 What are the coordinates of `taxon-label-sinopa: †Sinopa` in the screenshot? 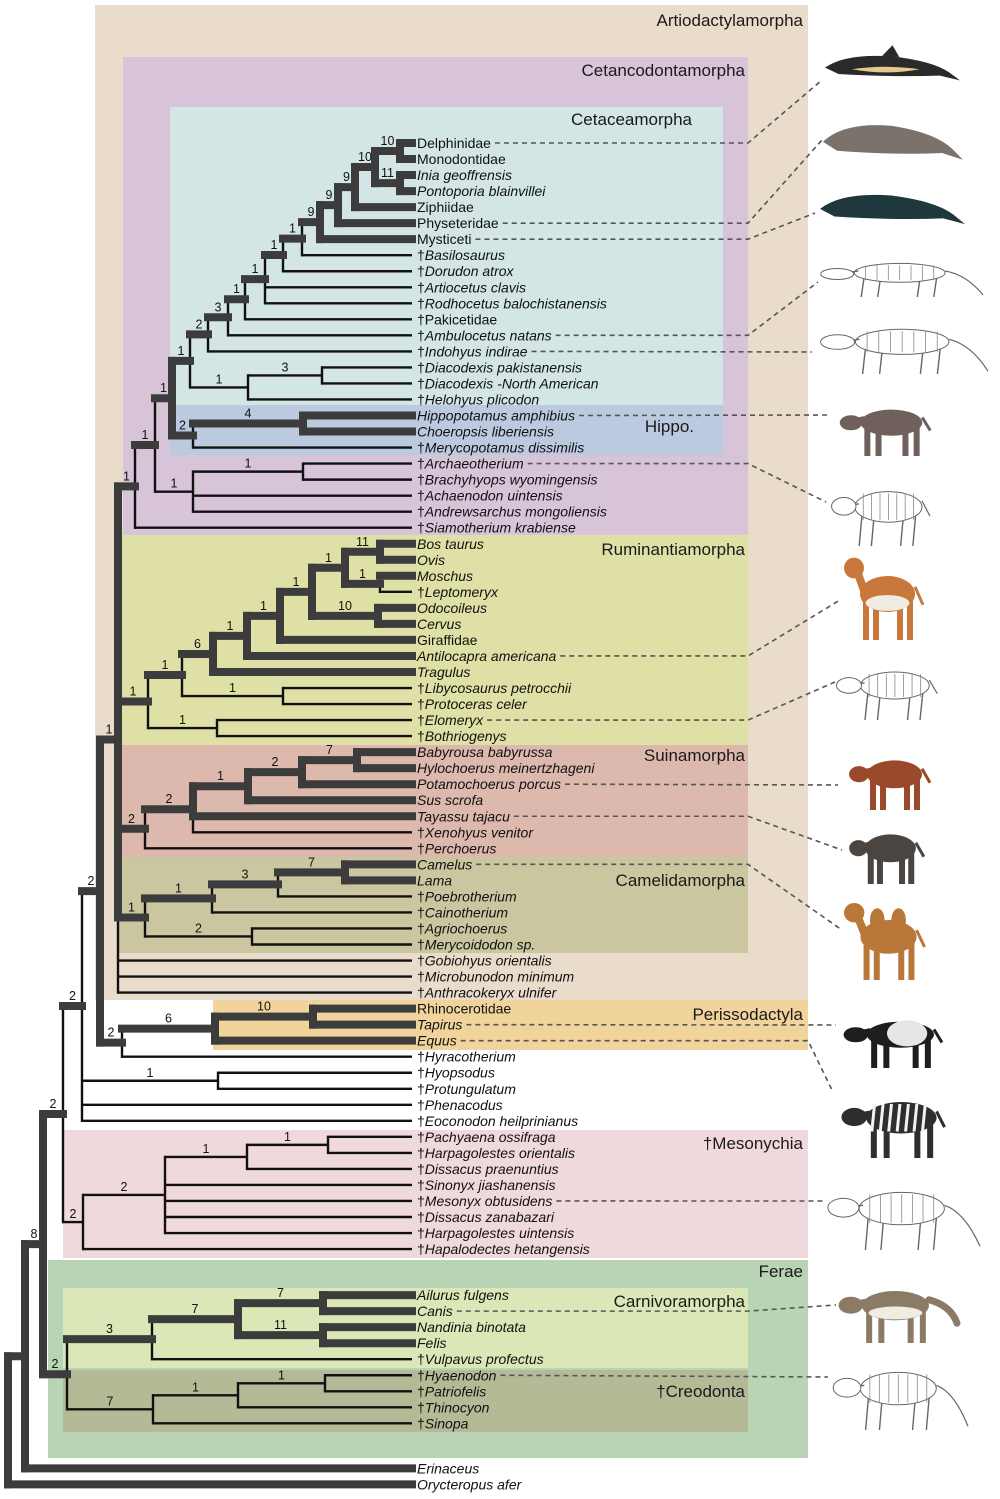 It's located at (443, 1423).